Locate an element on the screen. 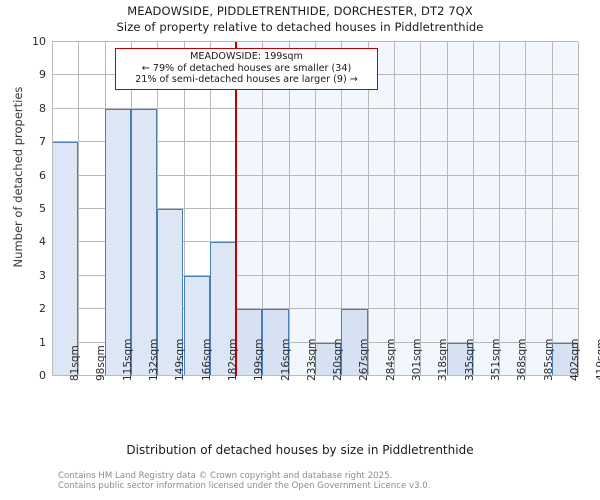  bar-115sqm is located at coordinates (117, 242).